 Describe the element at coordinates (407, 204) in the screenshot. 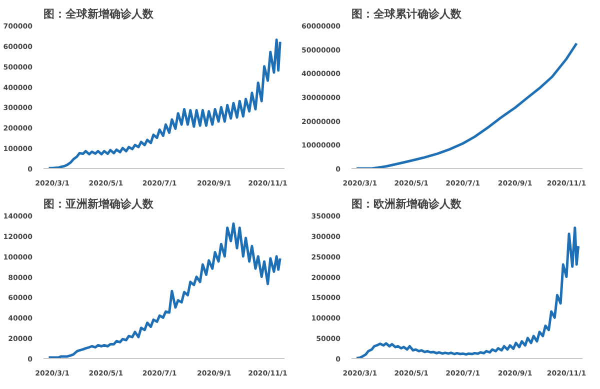

I see `chart-title: 图：欧洲新增确诊人数` at that location.